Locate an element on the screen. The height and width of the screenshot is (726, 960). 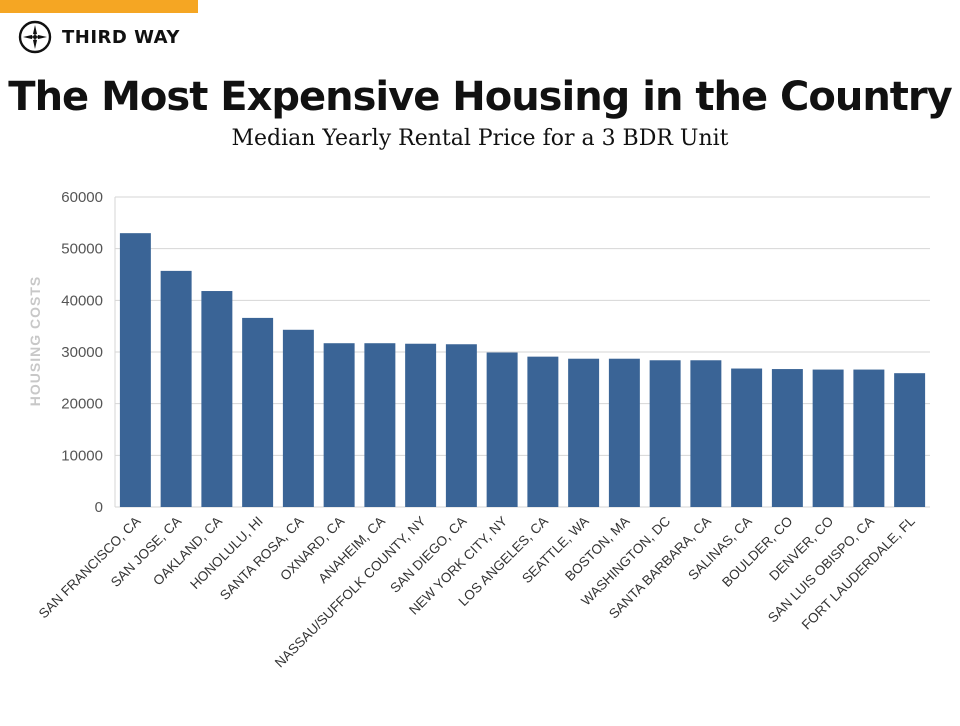
logo: THIRD WAY is located at coordinates (99, 37).